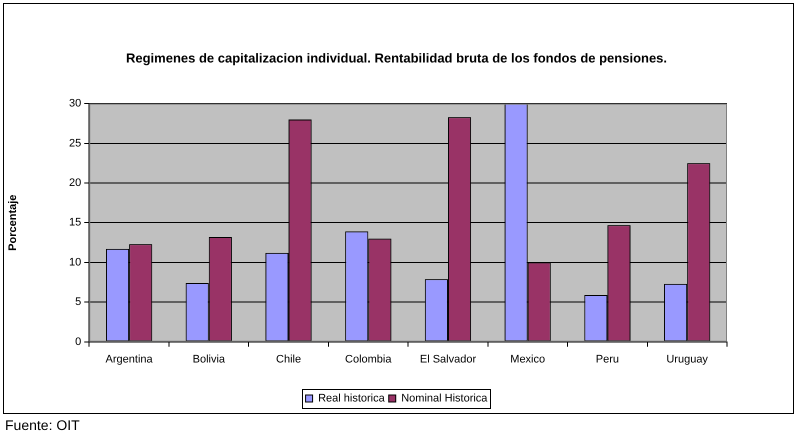  Describe the element at coordinates (608, 359) in the screenshot. I see `x-tick-label: Peru` at that location.